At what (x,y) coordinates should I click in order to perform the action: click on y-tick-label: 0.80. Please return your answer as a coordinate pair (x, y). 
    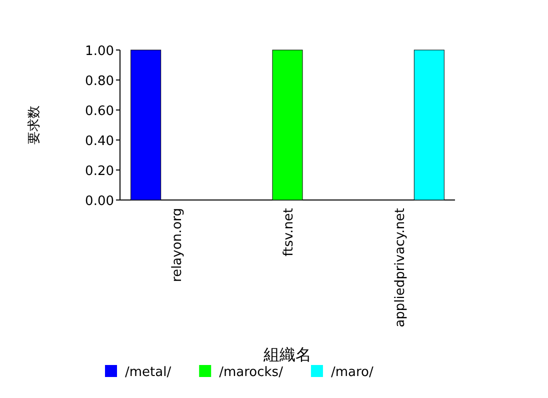
    Looking at the image, I should click on (99, 81).